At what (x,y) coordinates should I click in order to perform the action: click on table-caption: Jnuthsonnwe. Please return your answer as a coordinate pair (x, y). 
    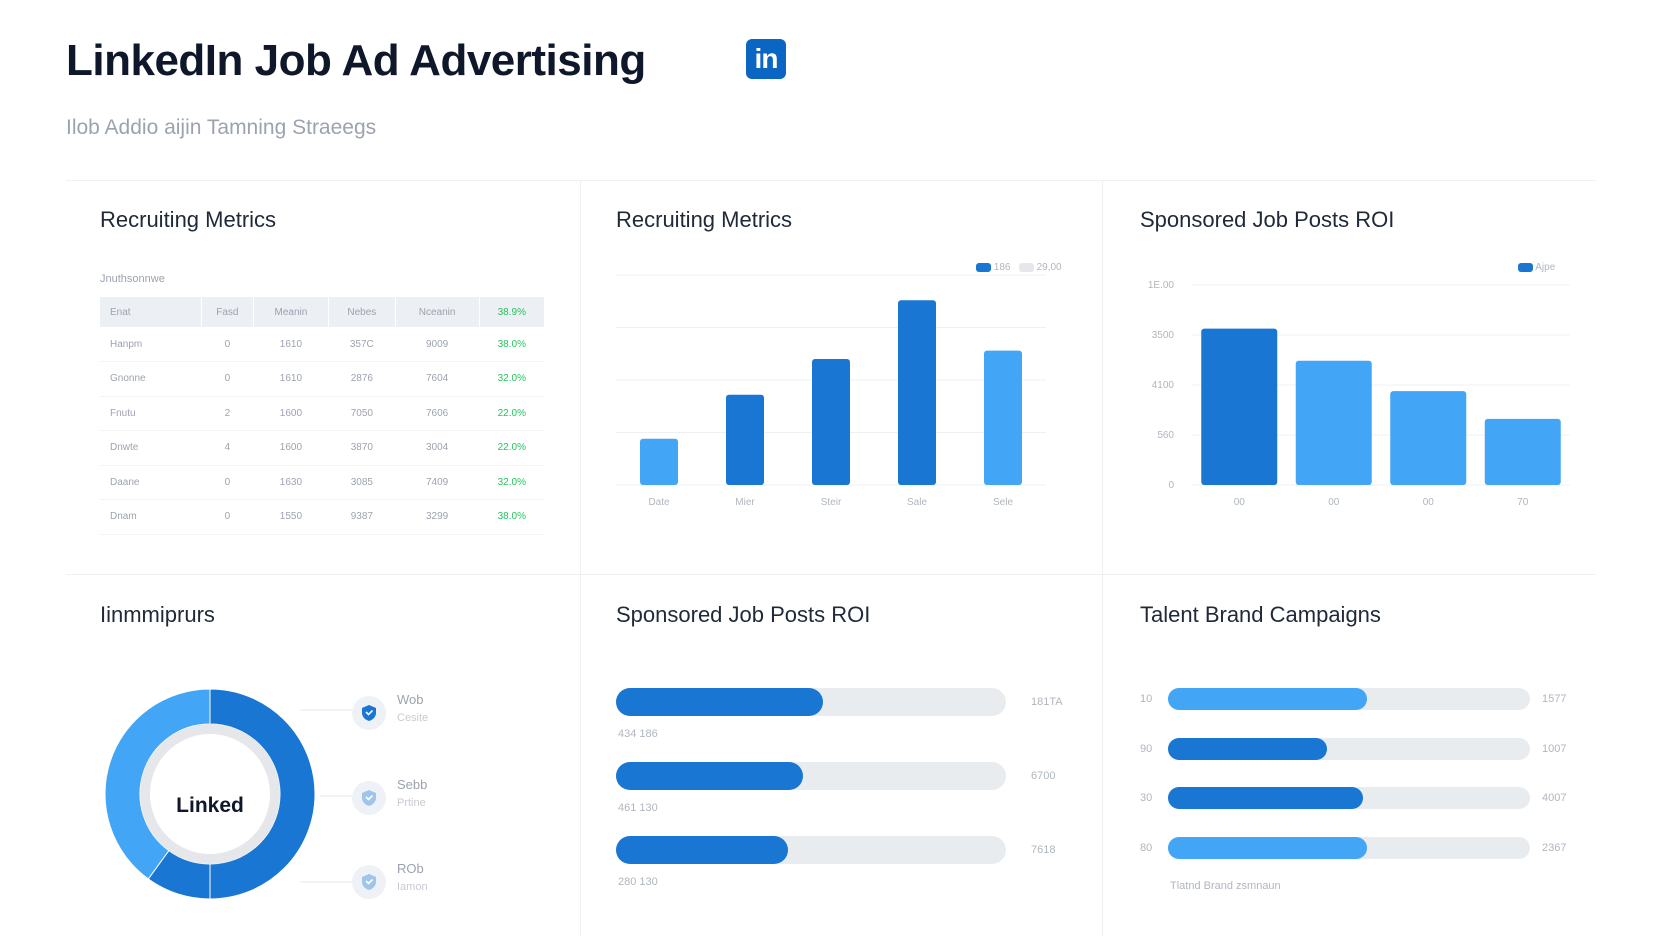
    Looking at the image, I should click on (132, 279).